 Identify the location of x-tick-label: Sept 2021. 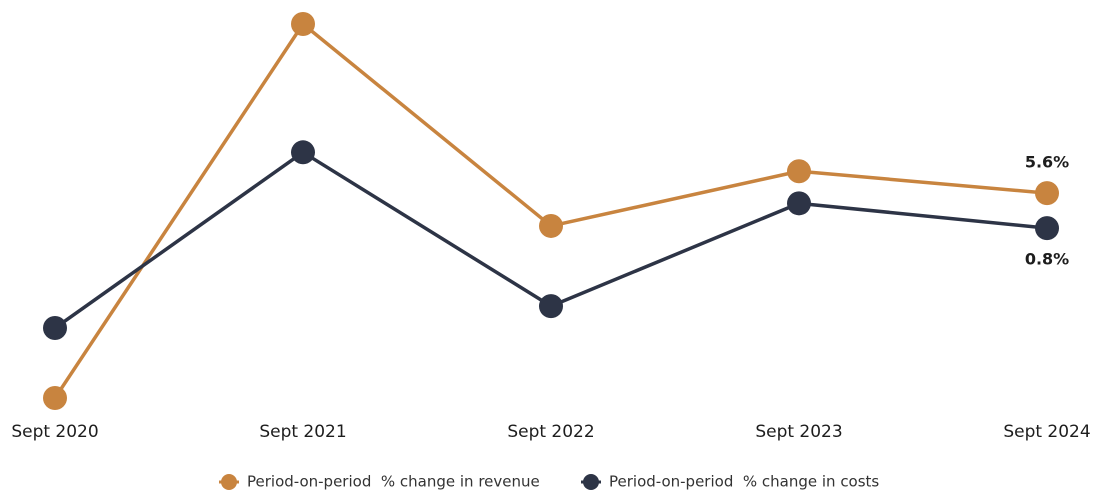
(302, 432).